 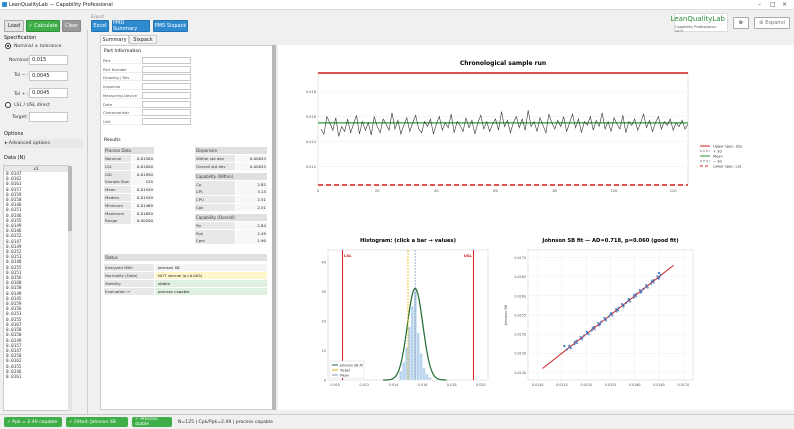 I want to click on tol-plus-field: 0.0045, so click(x=48, y=93).